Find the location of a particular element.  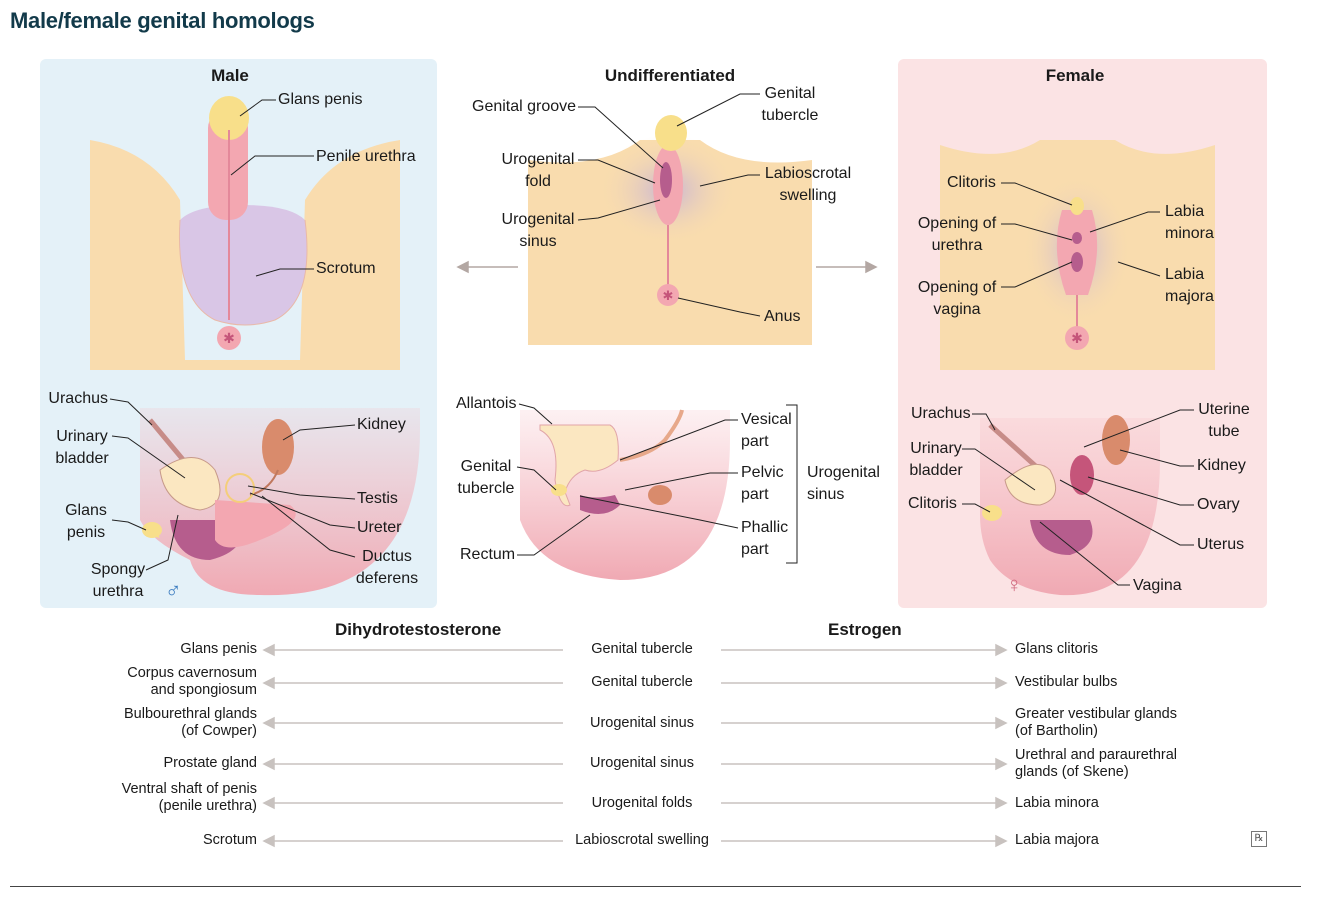

table-row-6-female: Labia majora is located at coordinates (1057, 840).